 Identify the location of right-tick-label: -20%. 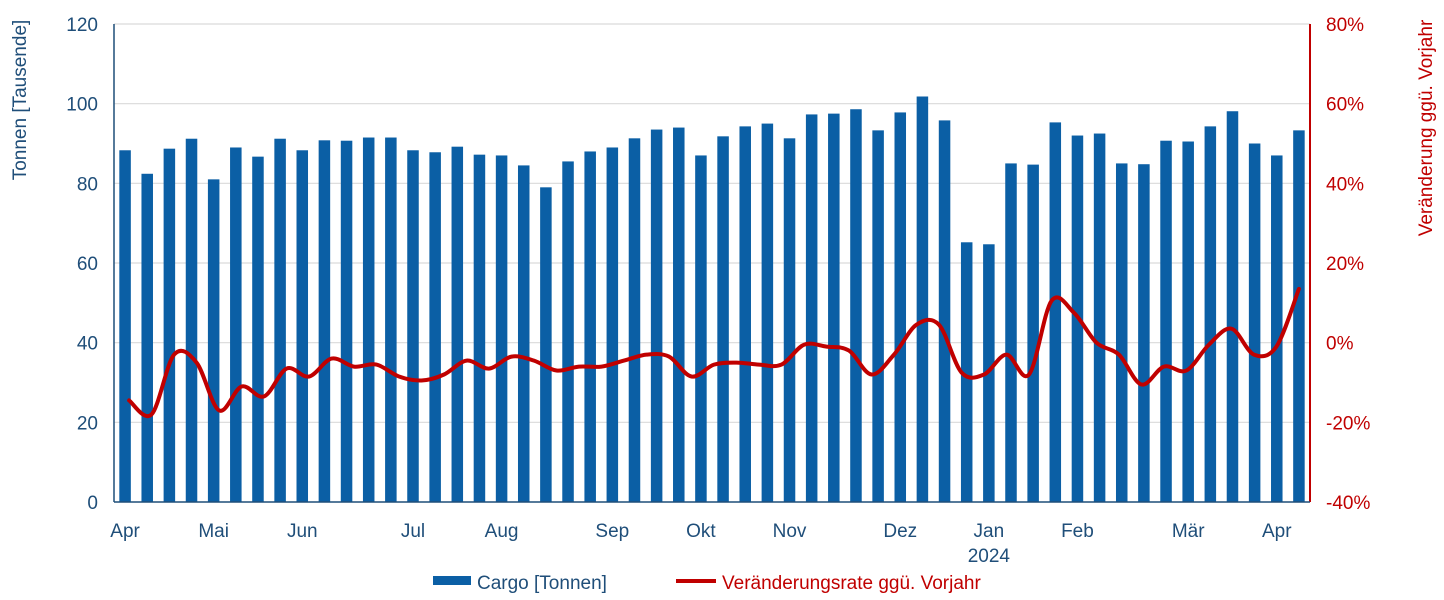
(1348, 423).